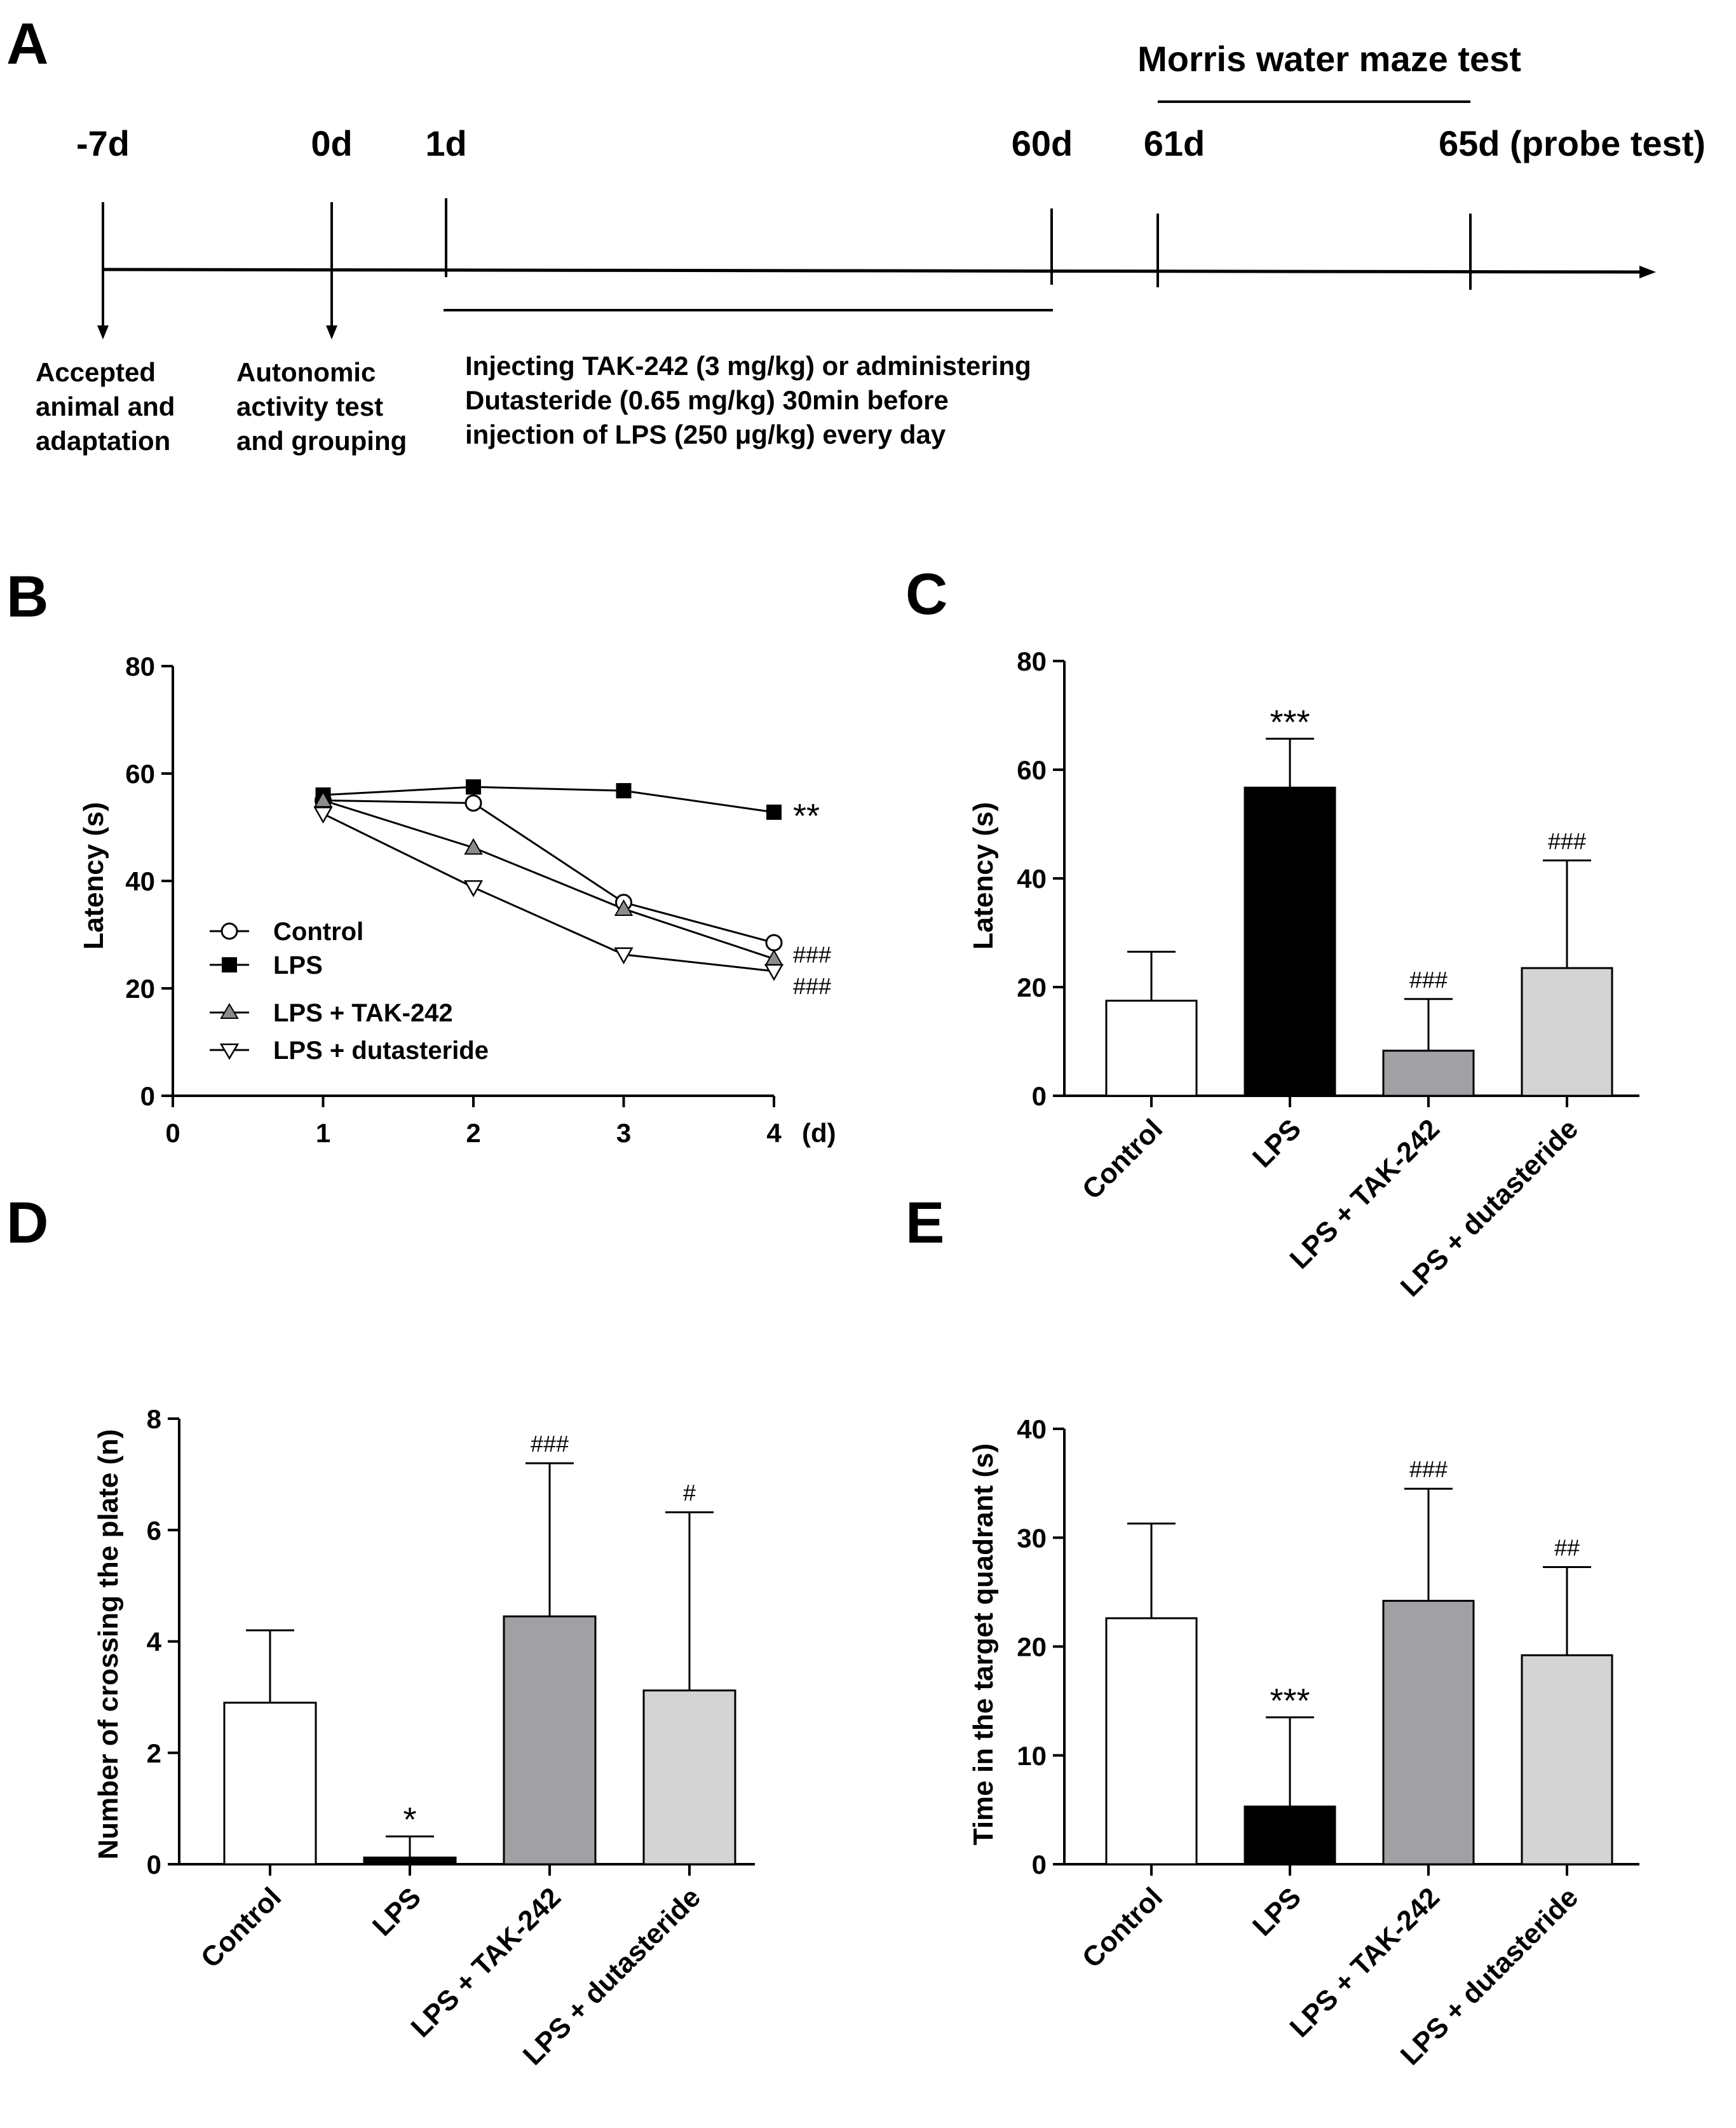 This screenshot has width=1736, height=2128. Describe the element at coordinates (623, 1133) in the screenshot. I see `x-tick-label: 3` at that location.